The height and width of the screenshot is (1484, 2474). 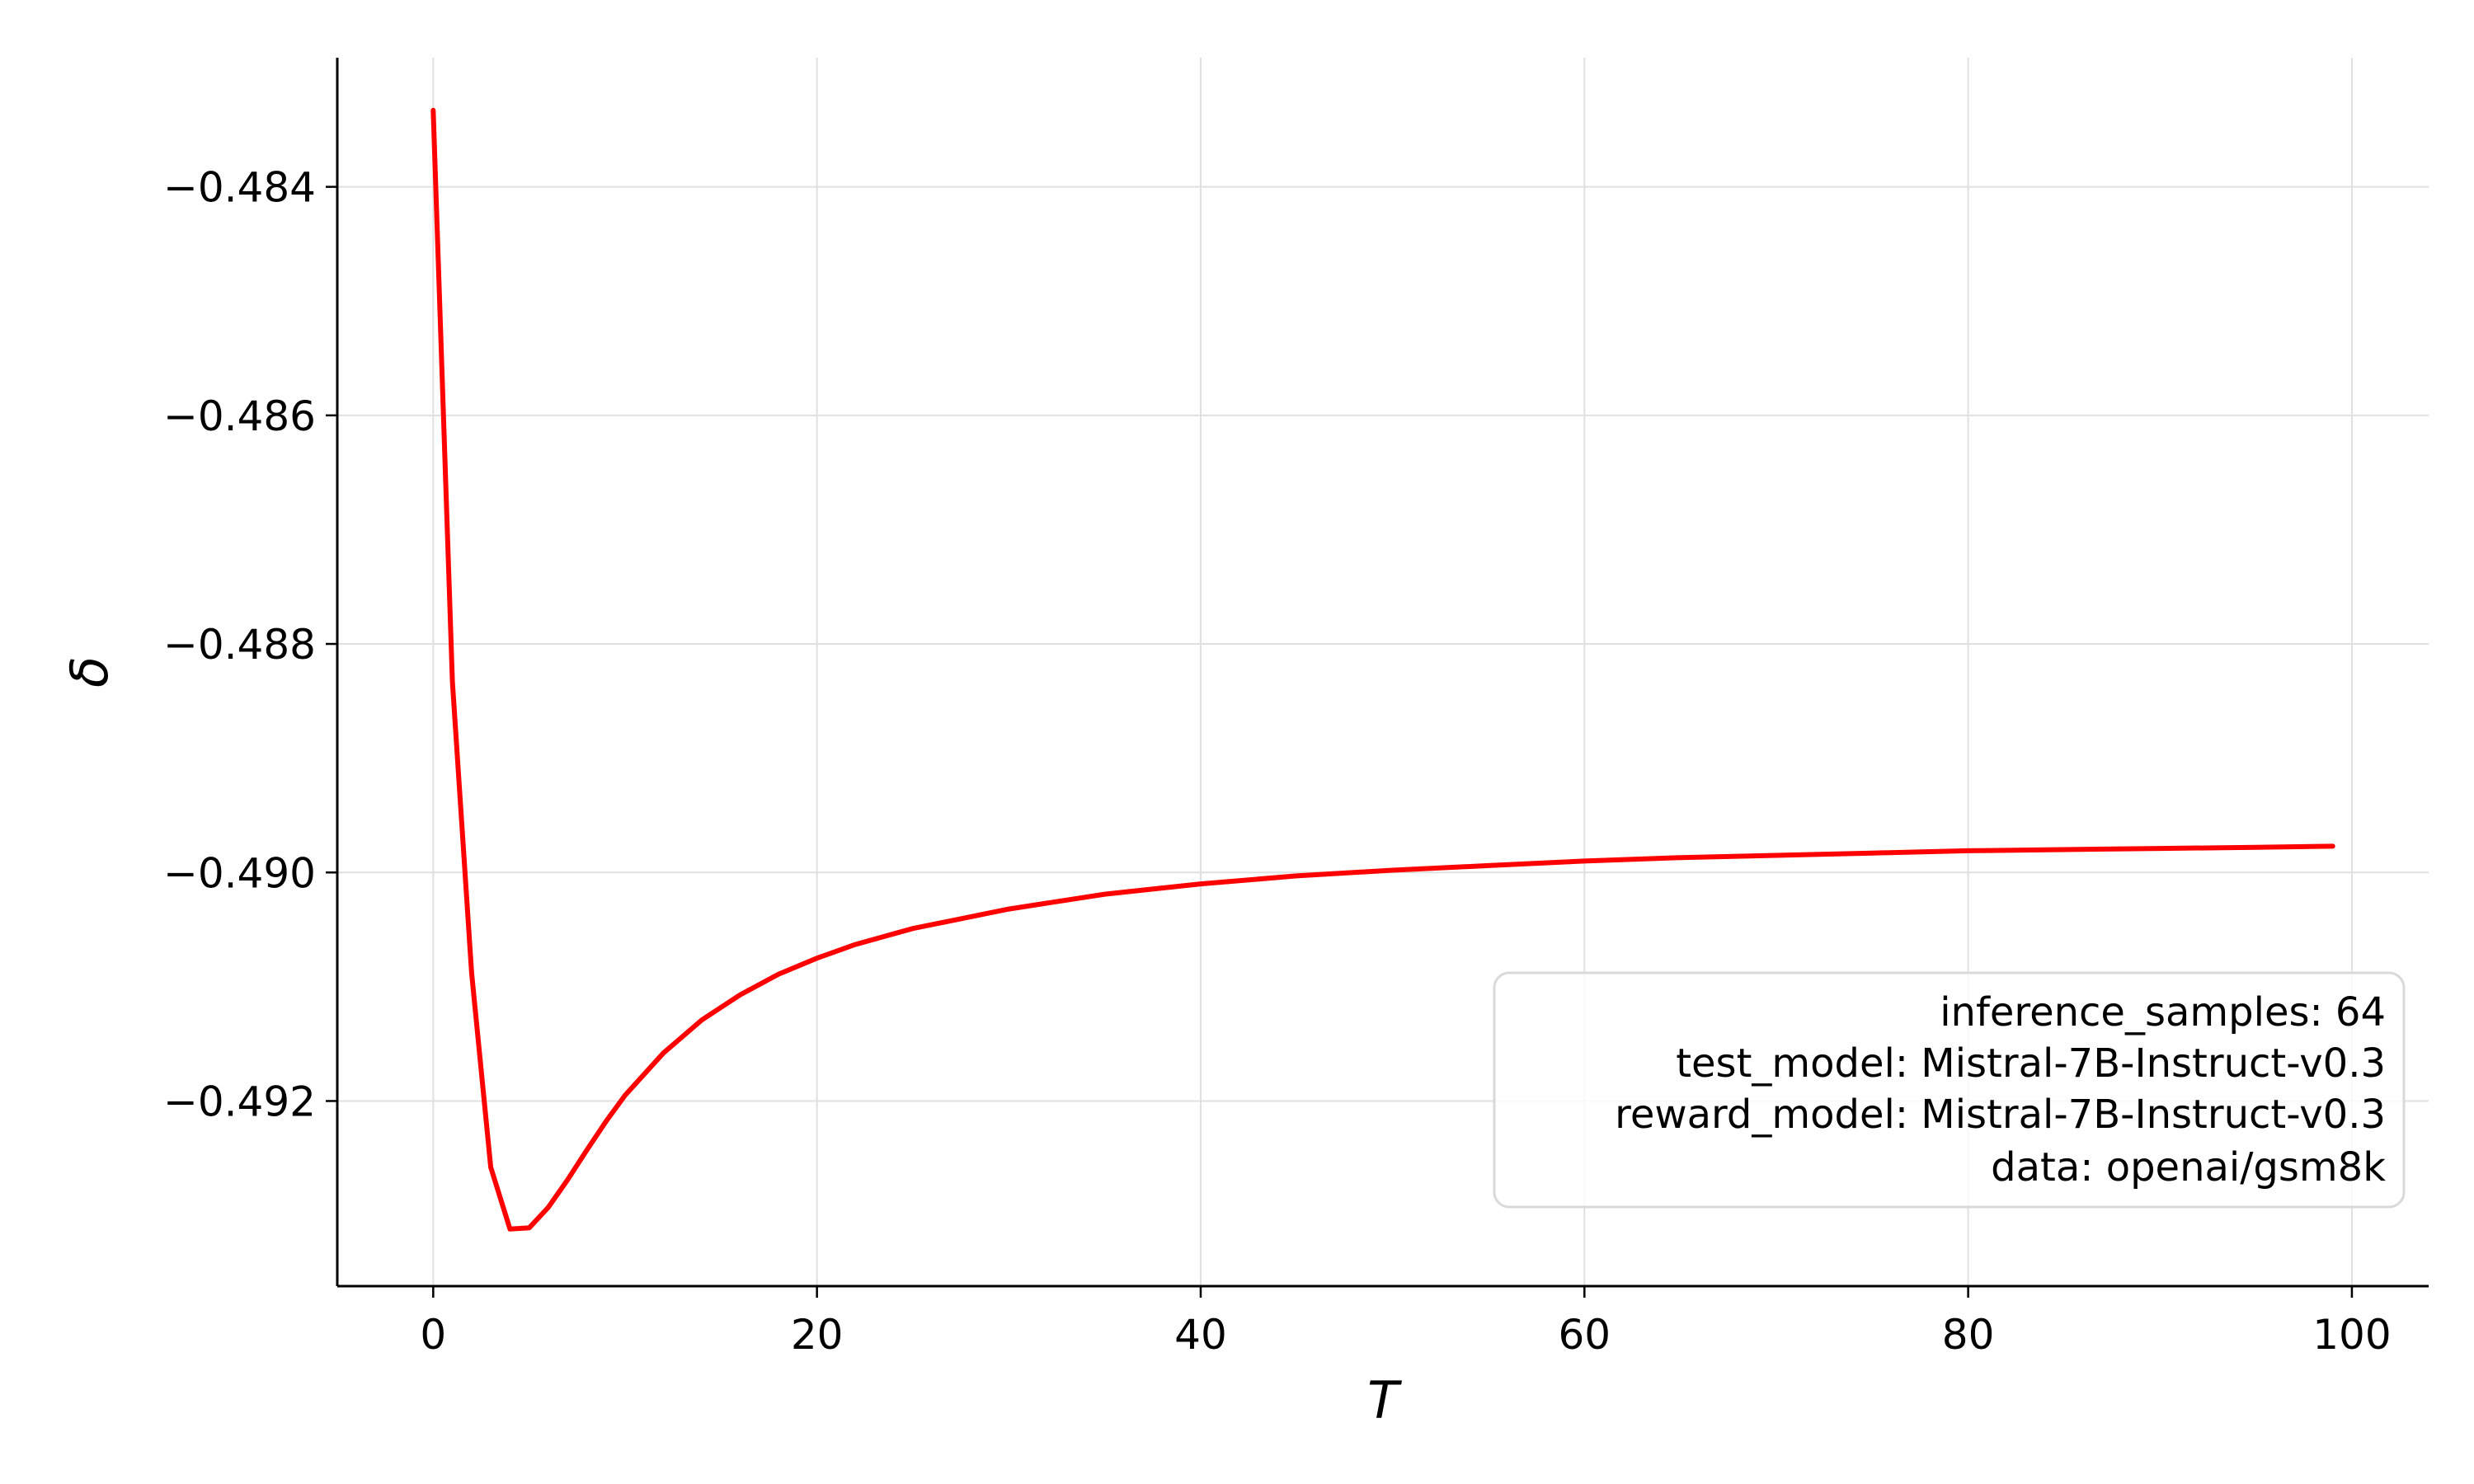 I want to click on legend-line-data: data: openai/gsm8k, so click(x=2188, y=1167).